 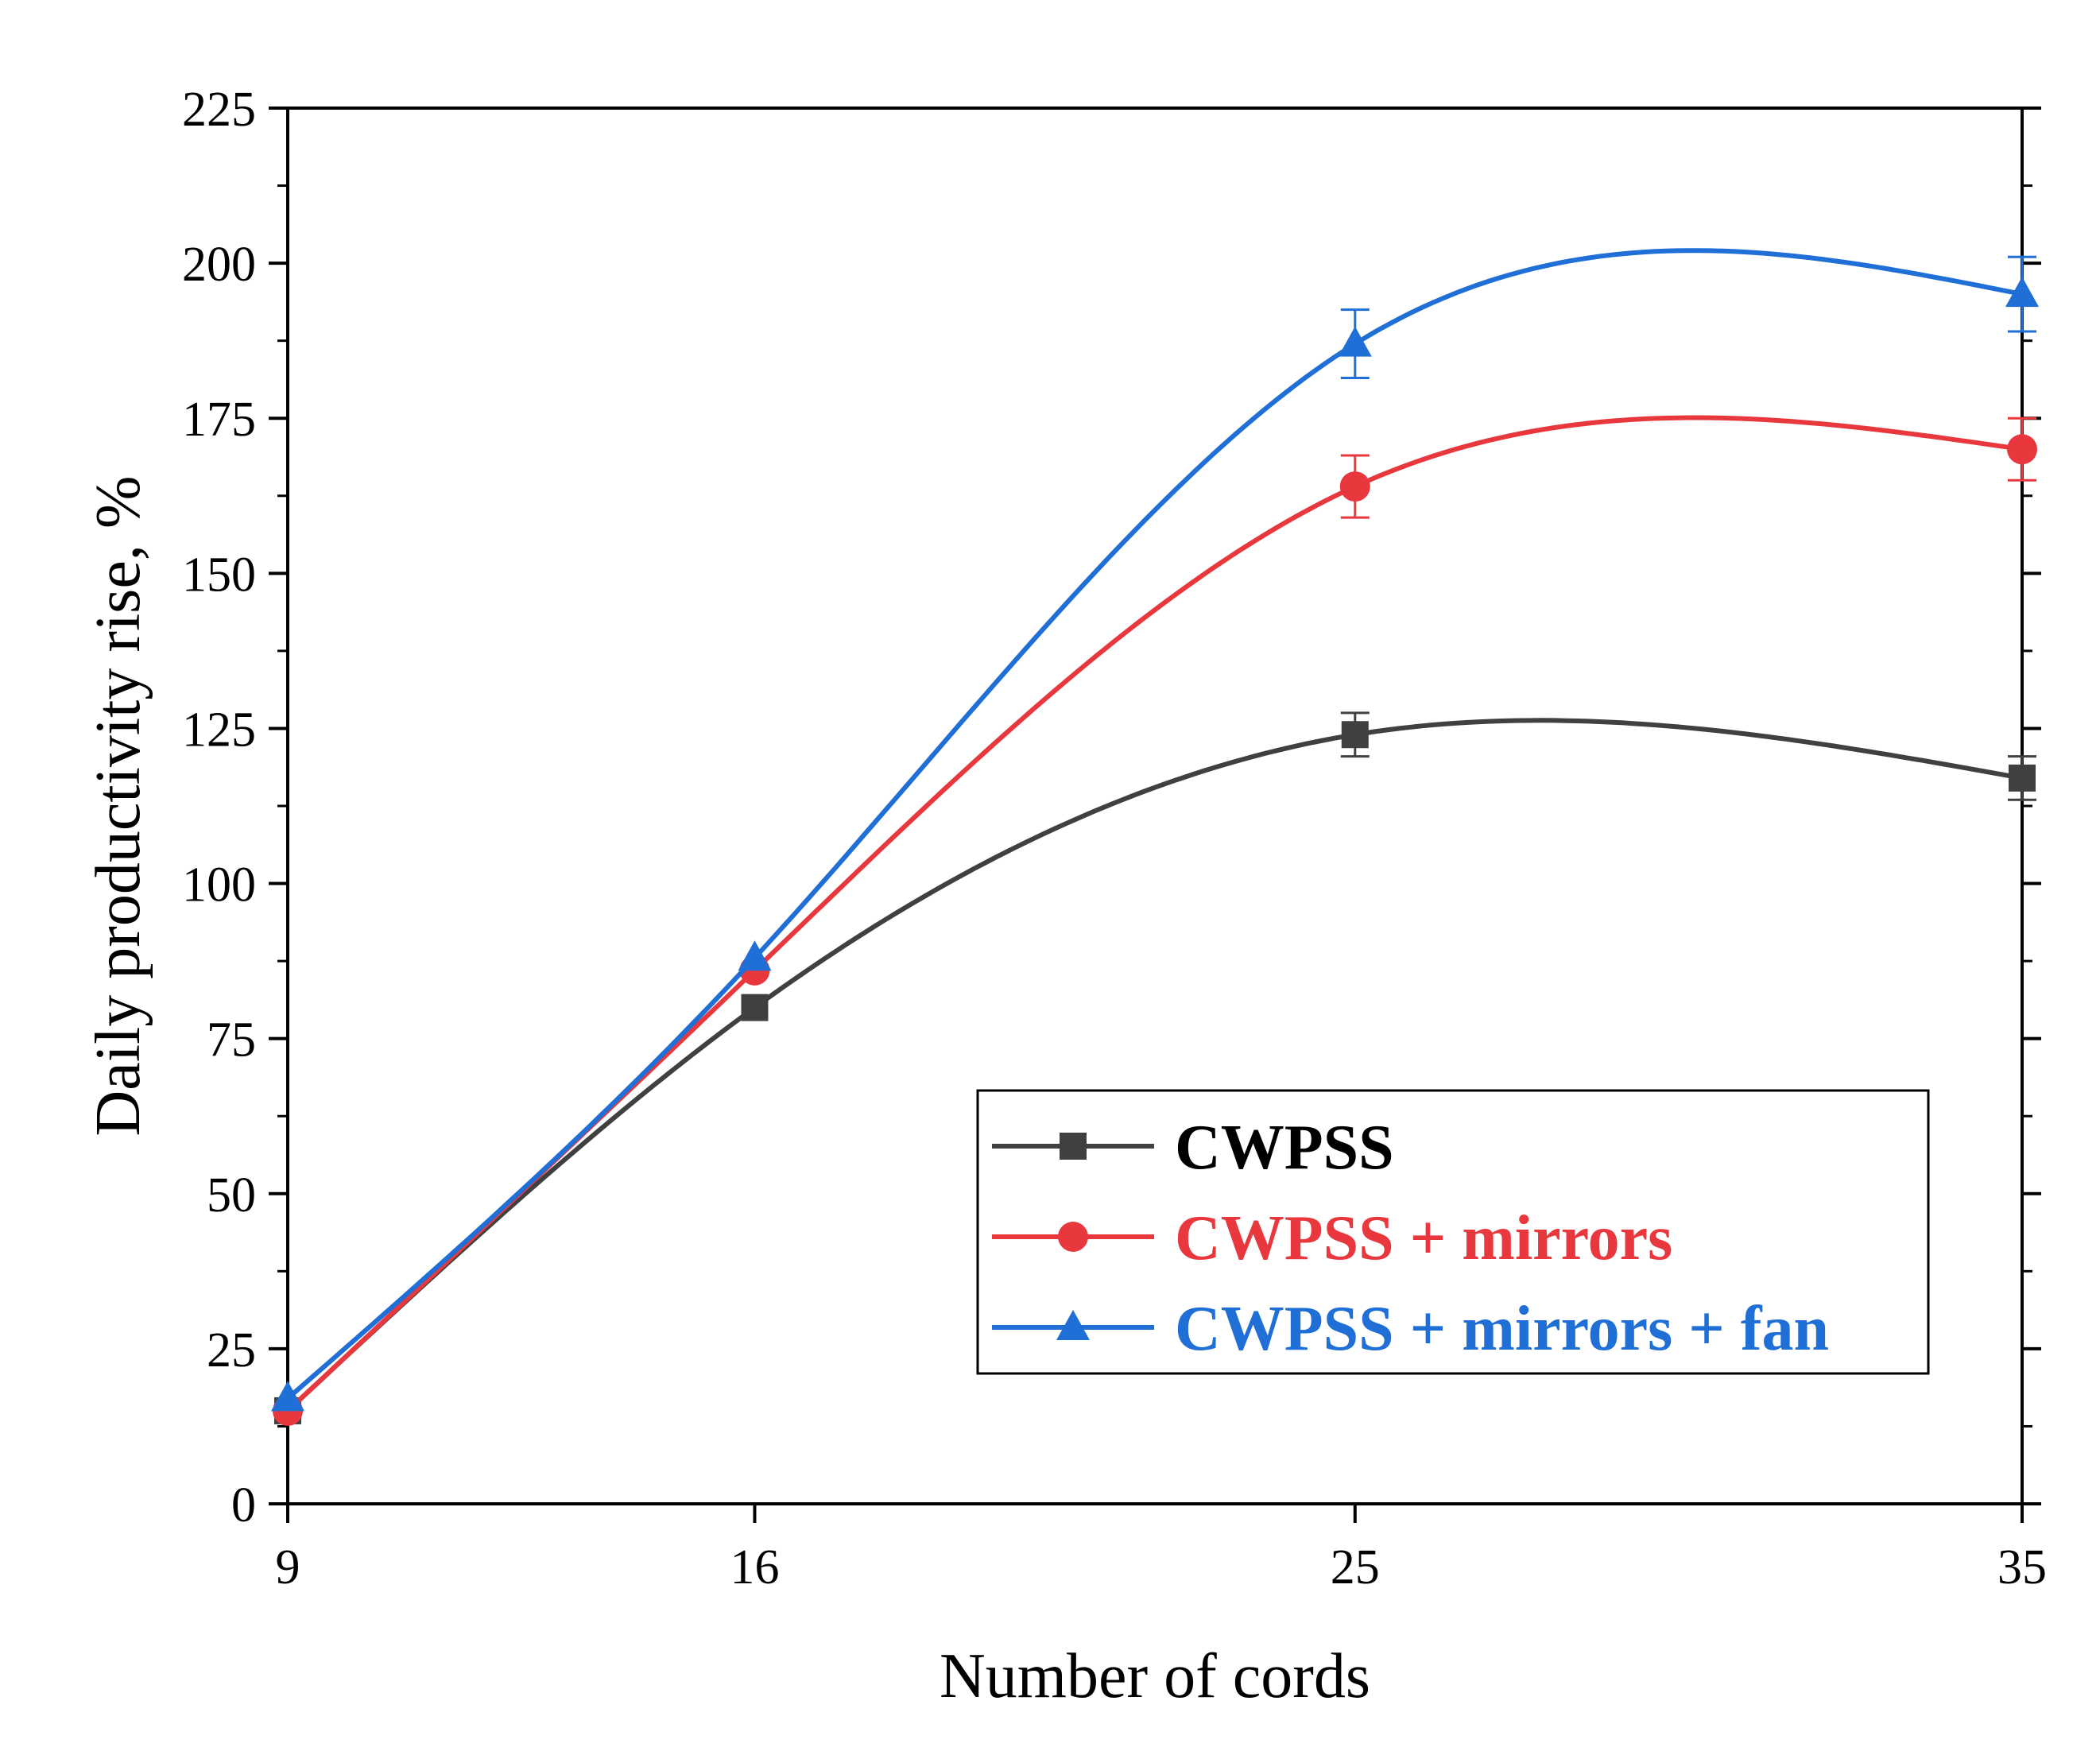 I want to click on y-tick-label: 225, so click(x=219, y=110).